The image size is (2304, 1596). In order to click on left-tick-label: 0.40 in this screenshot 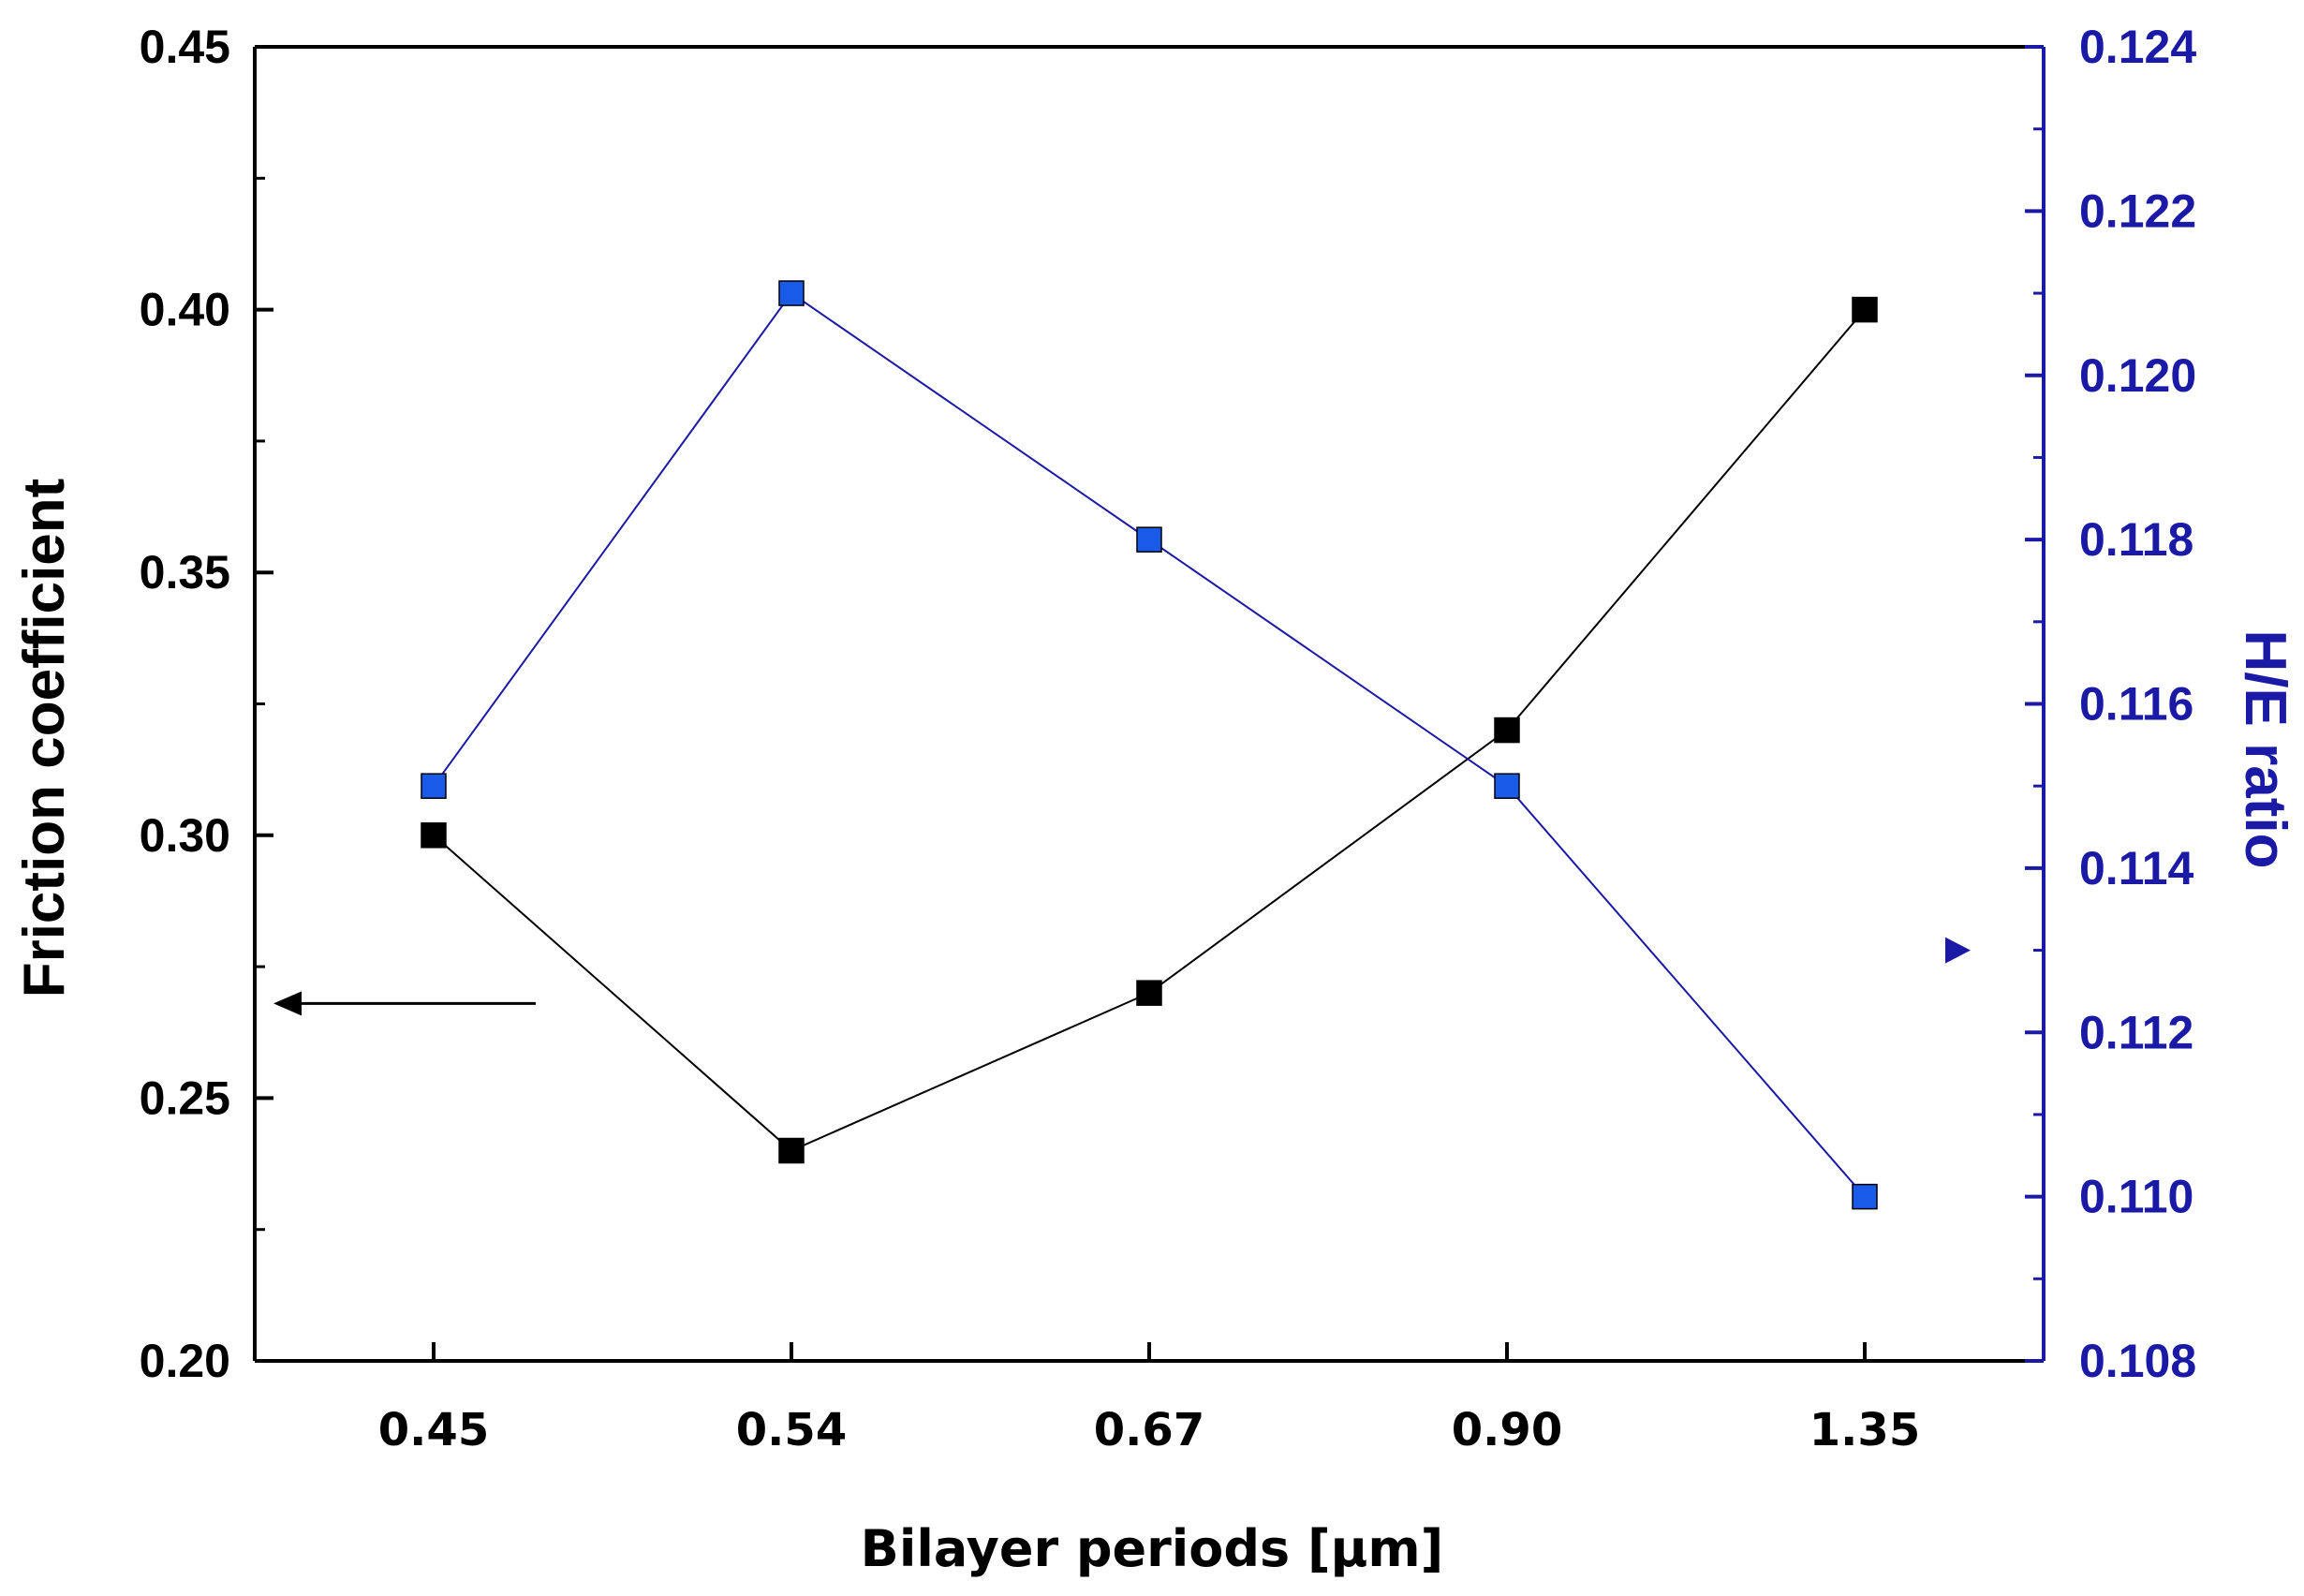, I will do `click(185, 310)`.